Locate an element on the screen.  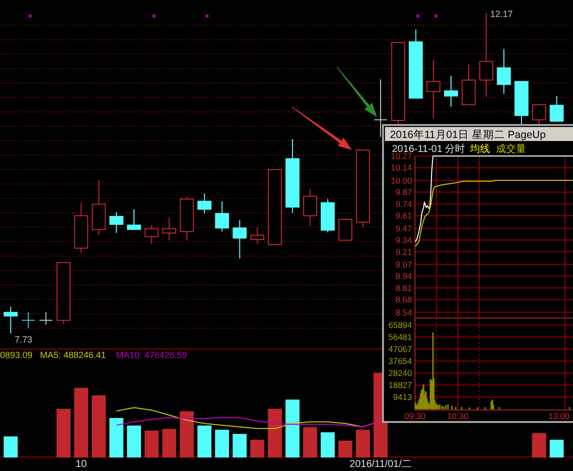
y-tick-label: 56481 is located at coordinates (400, 337).